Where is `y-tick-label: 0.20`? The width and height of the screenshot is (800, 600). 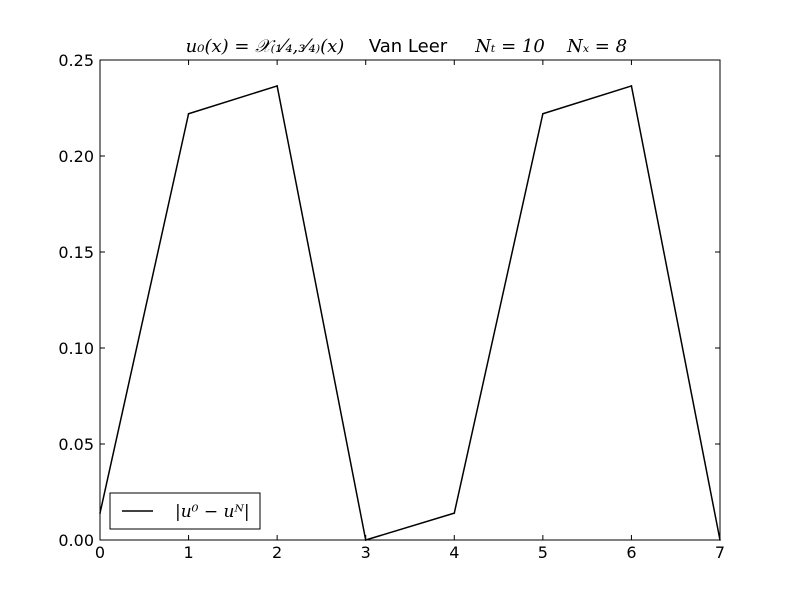 y-tick-label: 0.20 is located at coordinates (76, 156).